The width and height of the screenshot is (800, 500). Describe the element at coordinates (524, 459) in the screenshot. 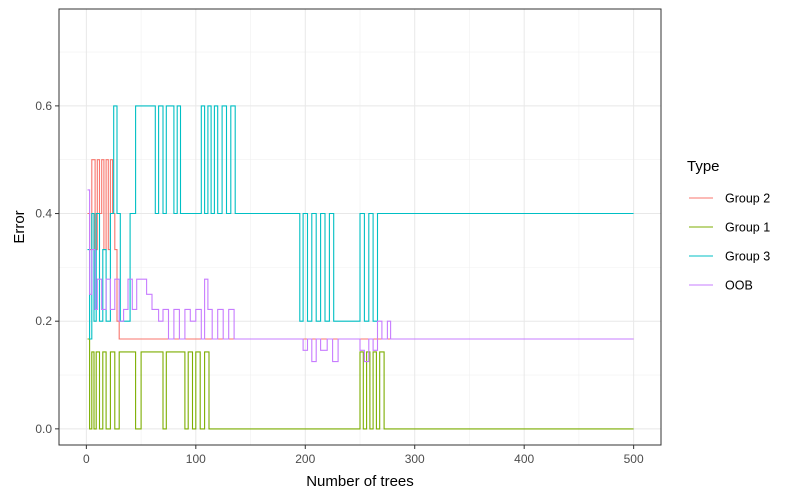

I see `x-tick-label: 400` at that location.